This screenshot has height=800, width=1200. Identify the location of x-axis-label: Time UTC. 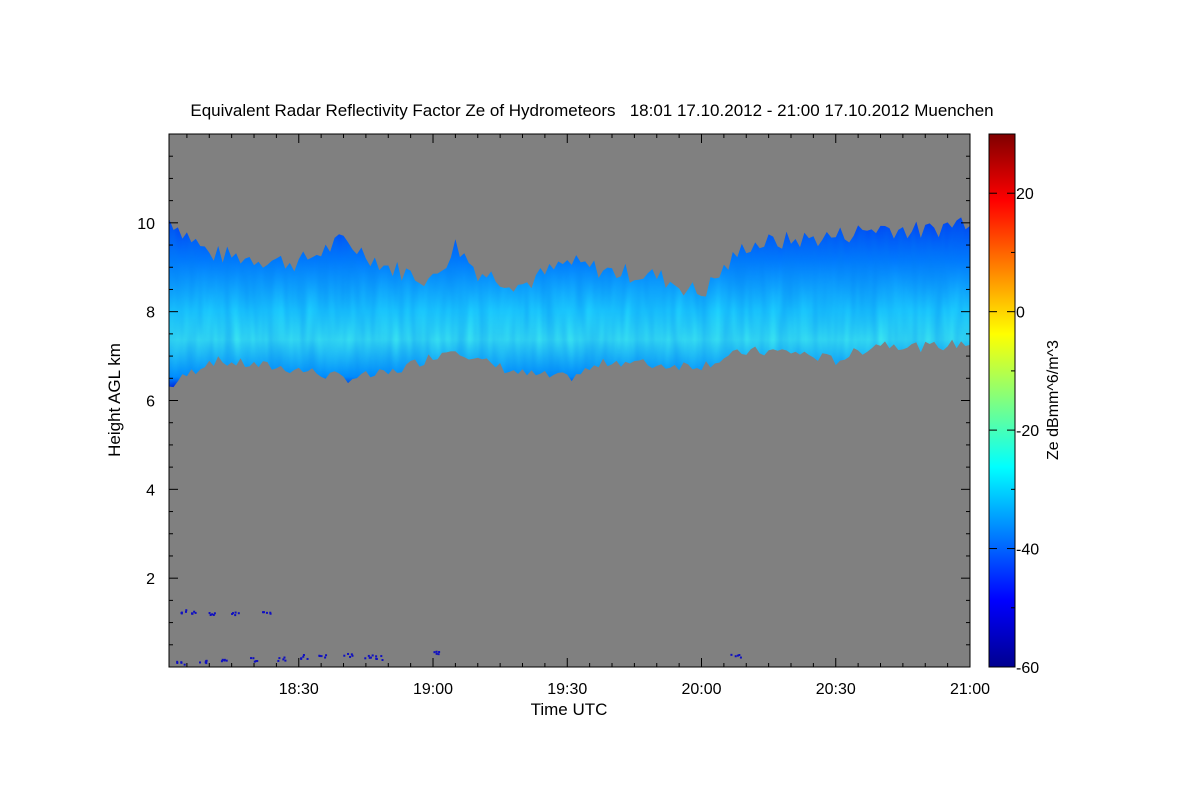
(569, 709).